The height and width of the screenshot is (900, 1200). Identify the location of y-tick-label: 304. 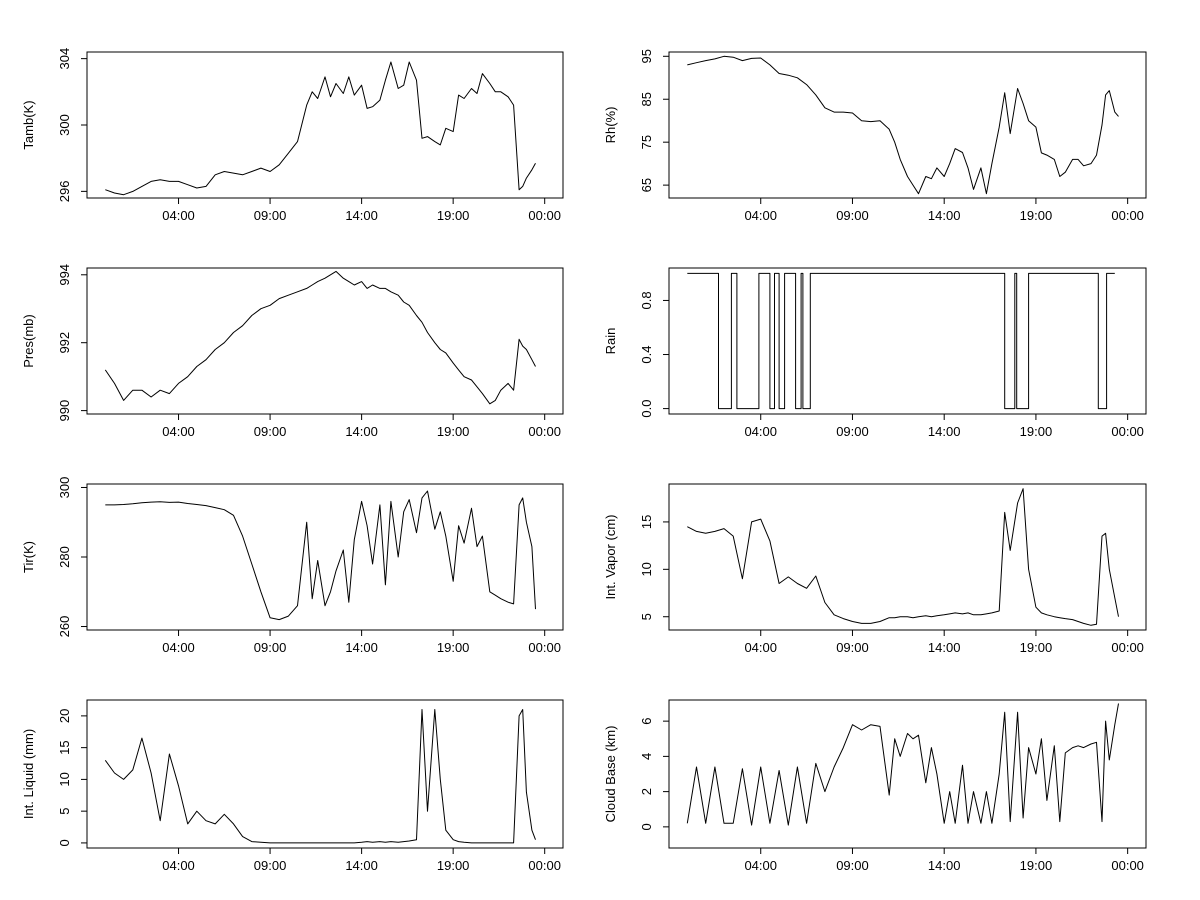
(64, 59).